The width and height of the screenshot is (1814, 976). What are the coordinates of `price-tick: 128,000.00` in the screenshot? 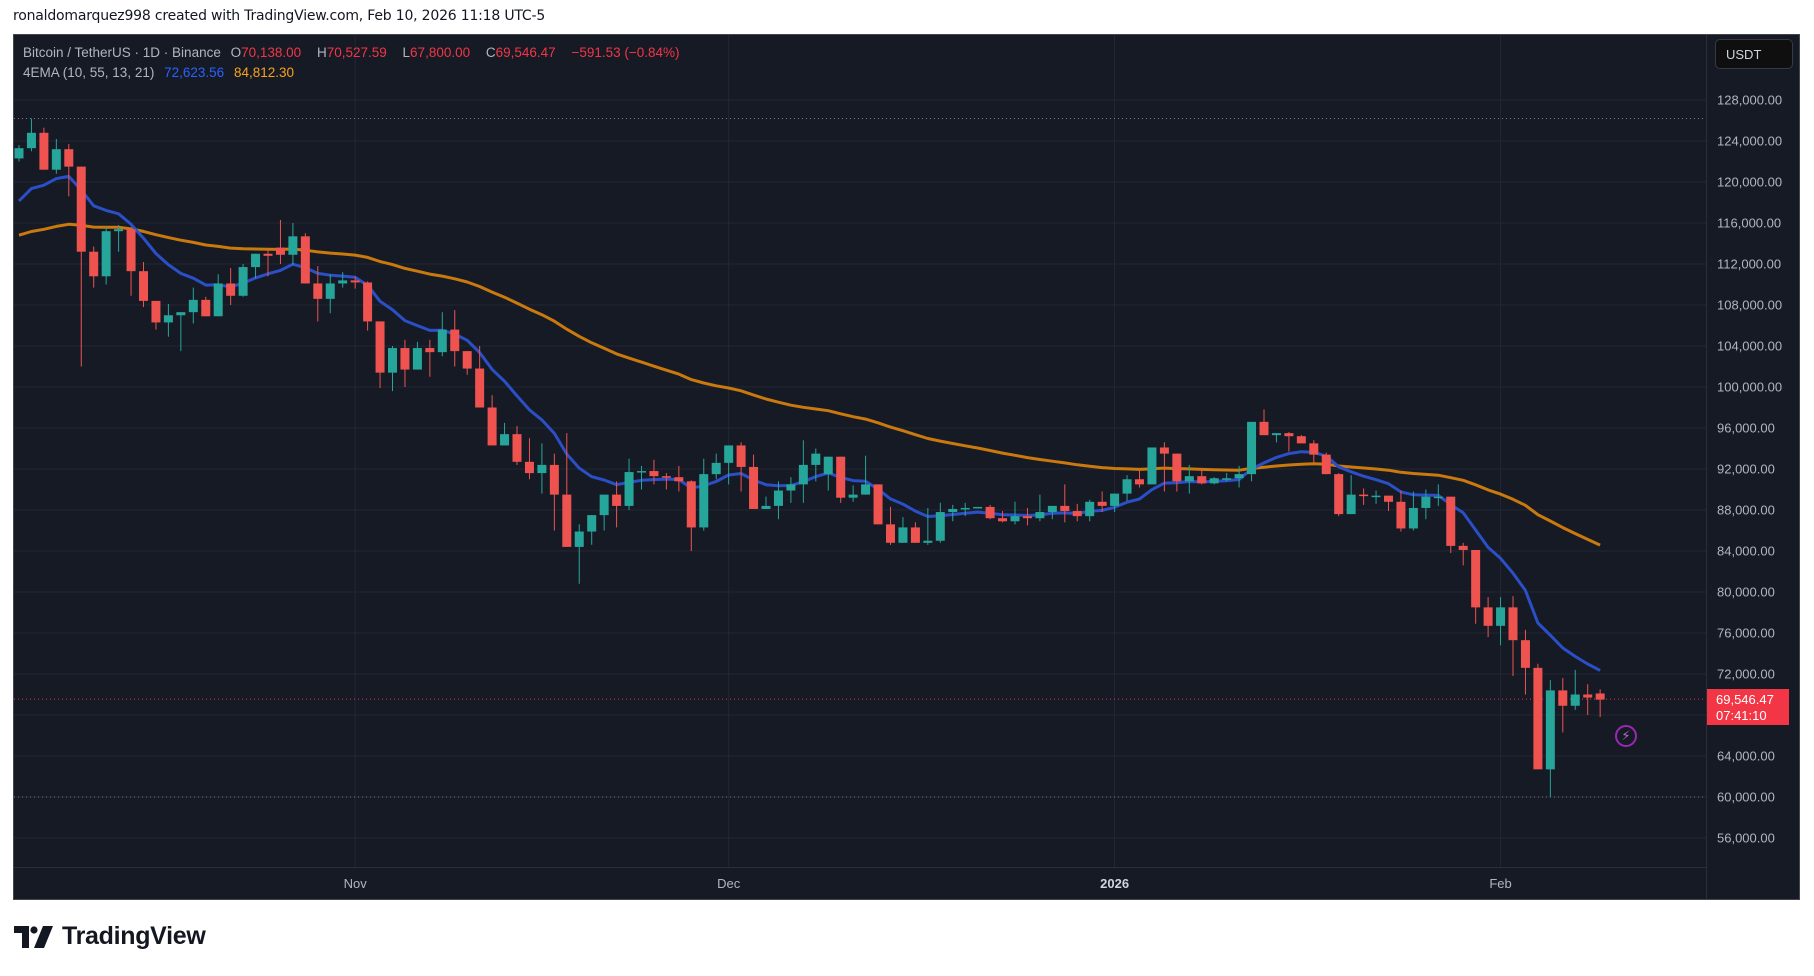 It's located at (1750, 100).